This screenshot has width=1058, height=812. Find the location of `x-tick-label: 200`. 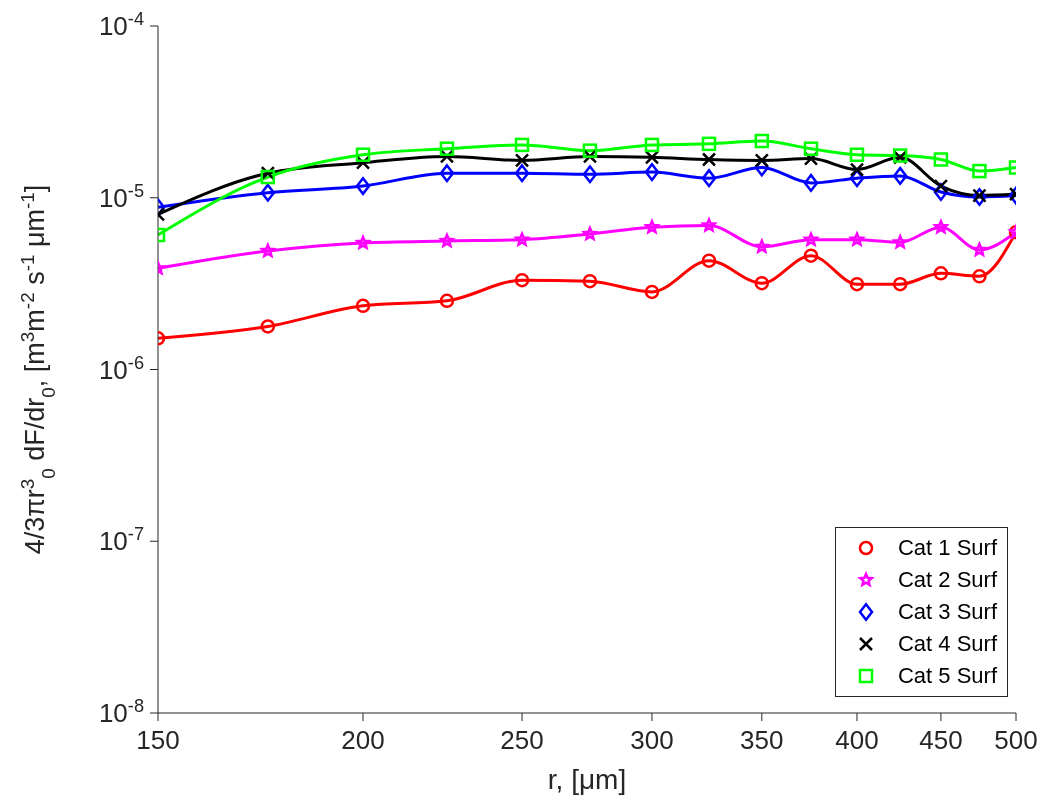

x-tick-label: 200 is located at coordinates (363, 740).